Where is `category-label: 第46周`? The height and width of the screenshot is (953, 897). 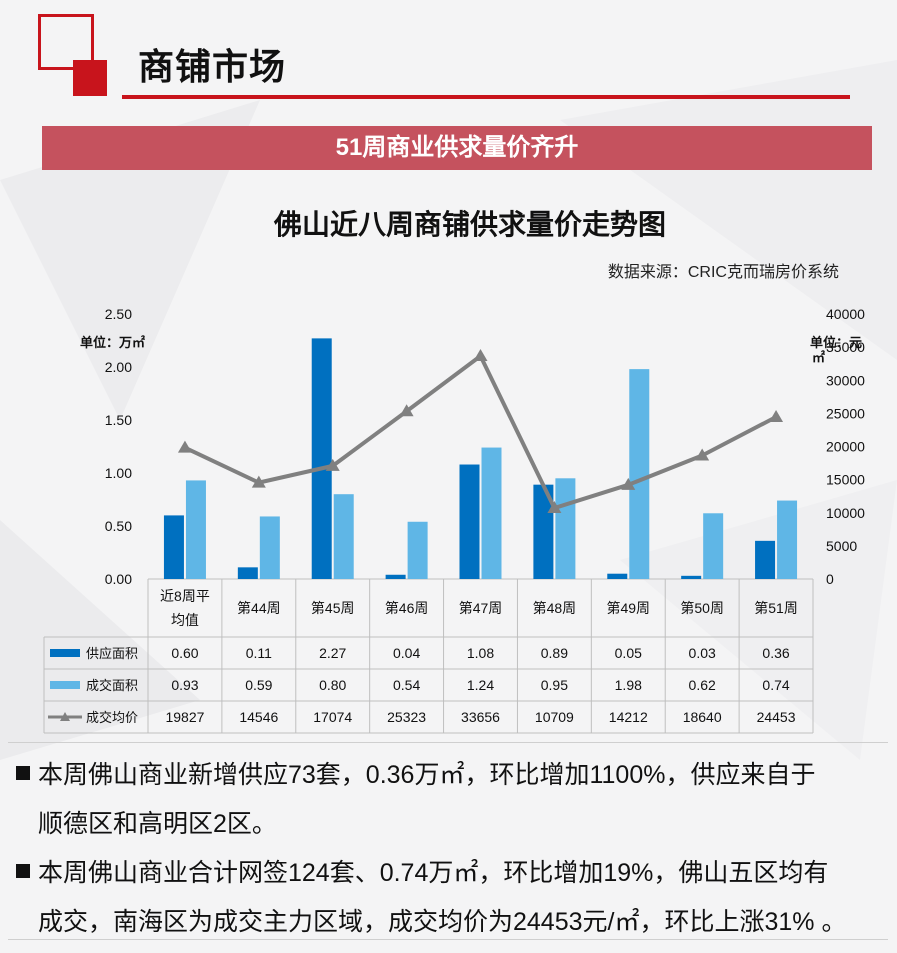 category-label: 第46周 is located at coordinates (407, 608).